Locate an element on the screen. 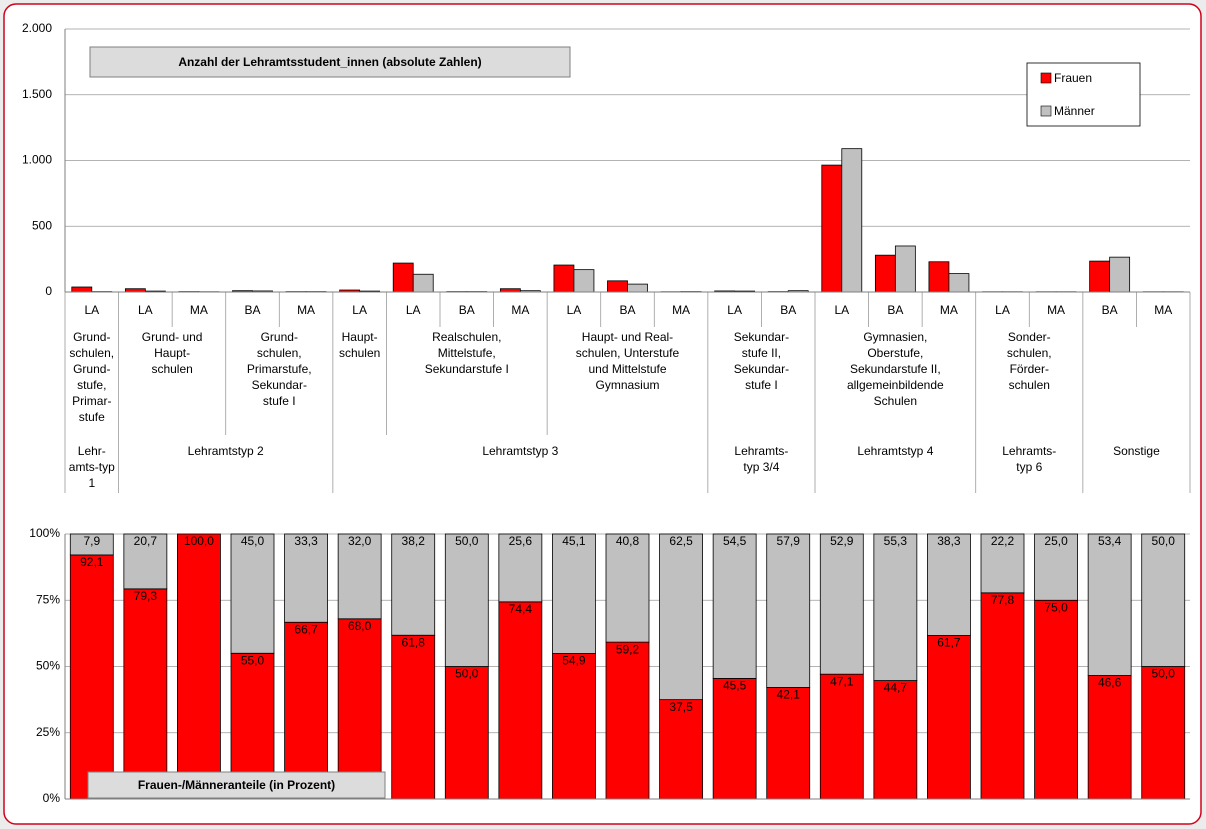 The width and height of the screenshot is (1206, 829). group-label: Sekundar- stufe II, Sekundar- stufe I is located at coordinates (761, 361).